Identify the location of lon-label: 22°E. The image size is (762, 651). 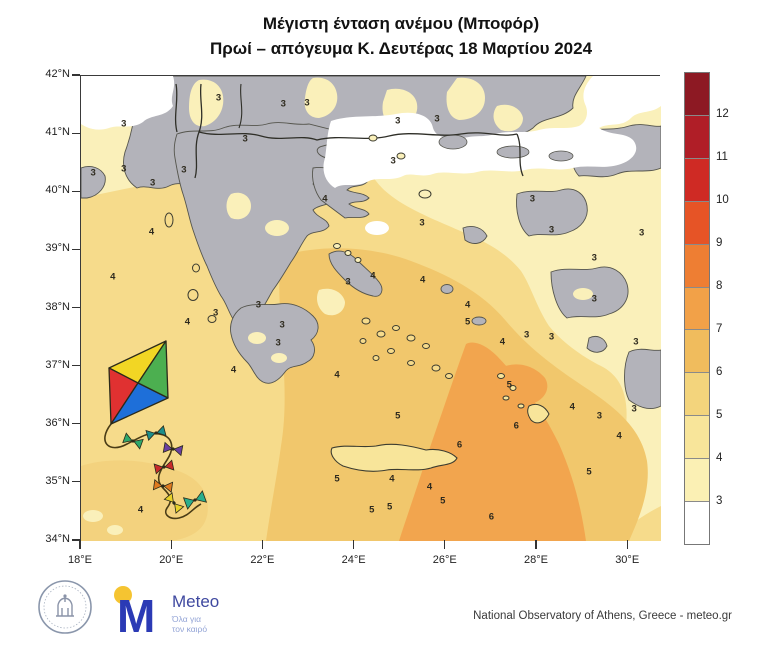
(262, 560).